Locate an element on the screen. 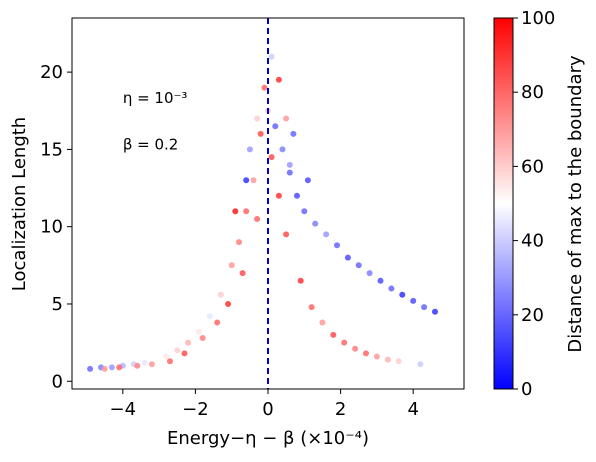 Image resolution: width=596 pixels, height=462 pixels. y-tick-label: 15 is located at coordinates (51, 149).